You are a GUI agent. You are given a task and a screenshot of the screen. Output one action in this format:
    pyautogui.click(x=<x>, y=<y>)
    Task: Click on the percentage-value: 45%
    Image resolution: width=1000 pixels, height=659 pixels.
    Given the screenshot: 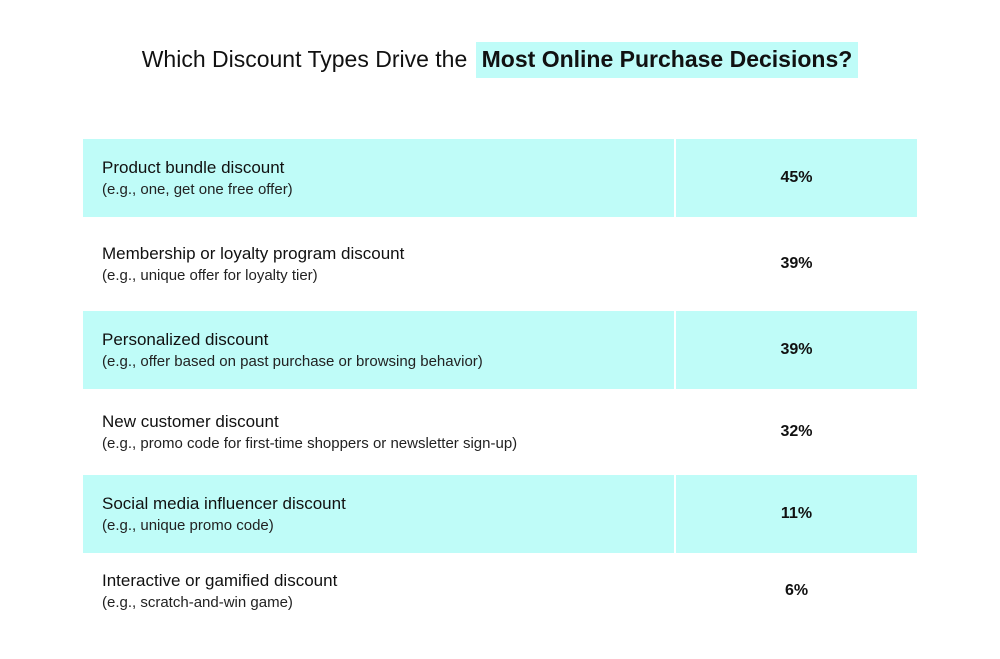 What is the action you would take?
    pyautogui.click(x=796, y=178)
    